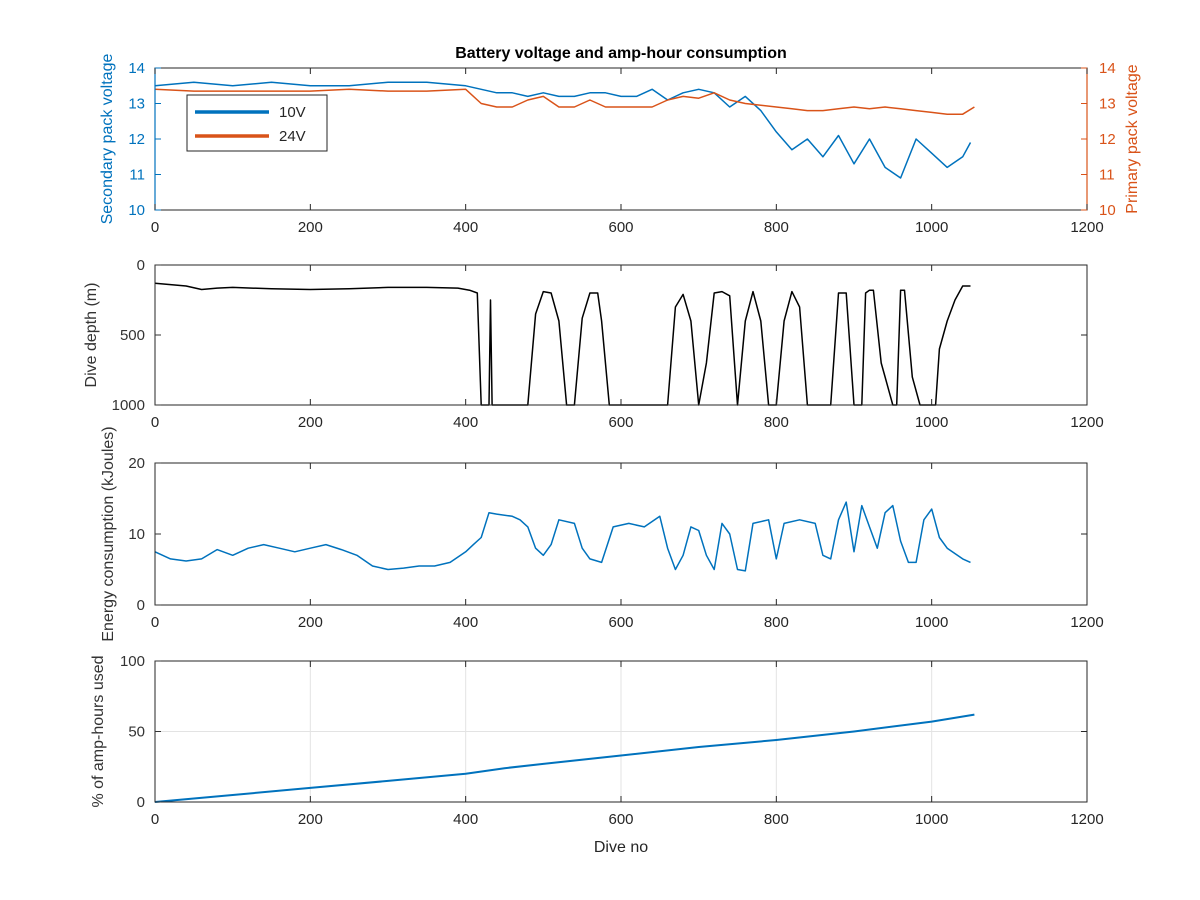  Describe the element at coordinates (128, 405) in the screenshot. I see `y-tick-label: 1000` at that location.